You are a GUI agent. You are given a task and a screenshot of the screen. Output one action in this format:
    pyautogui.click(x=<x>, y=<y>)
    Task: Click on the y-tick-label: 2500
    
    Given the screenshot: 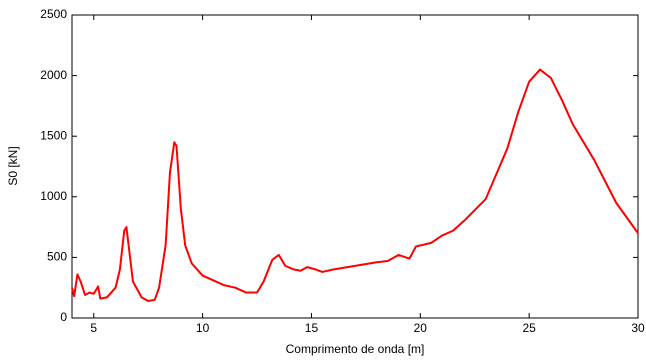 What is the action you would take?
    pyautogui.click(x=53, y=14)
    